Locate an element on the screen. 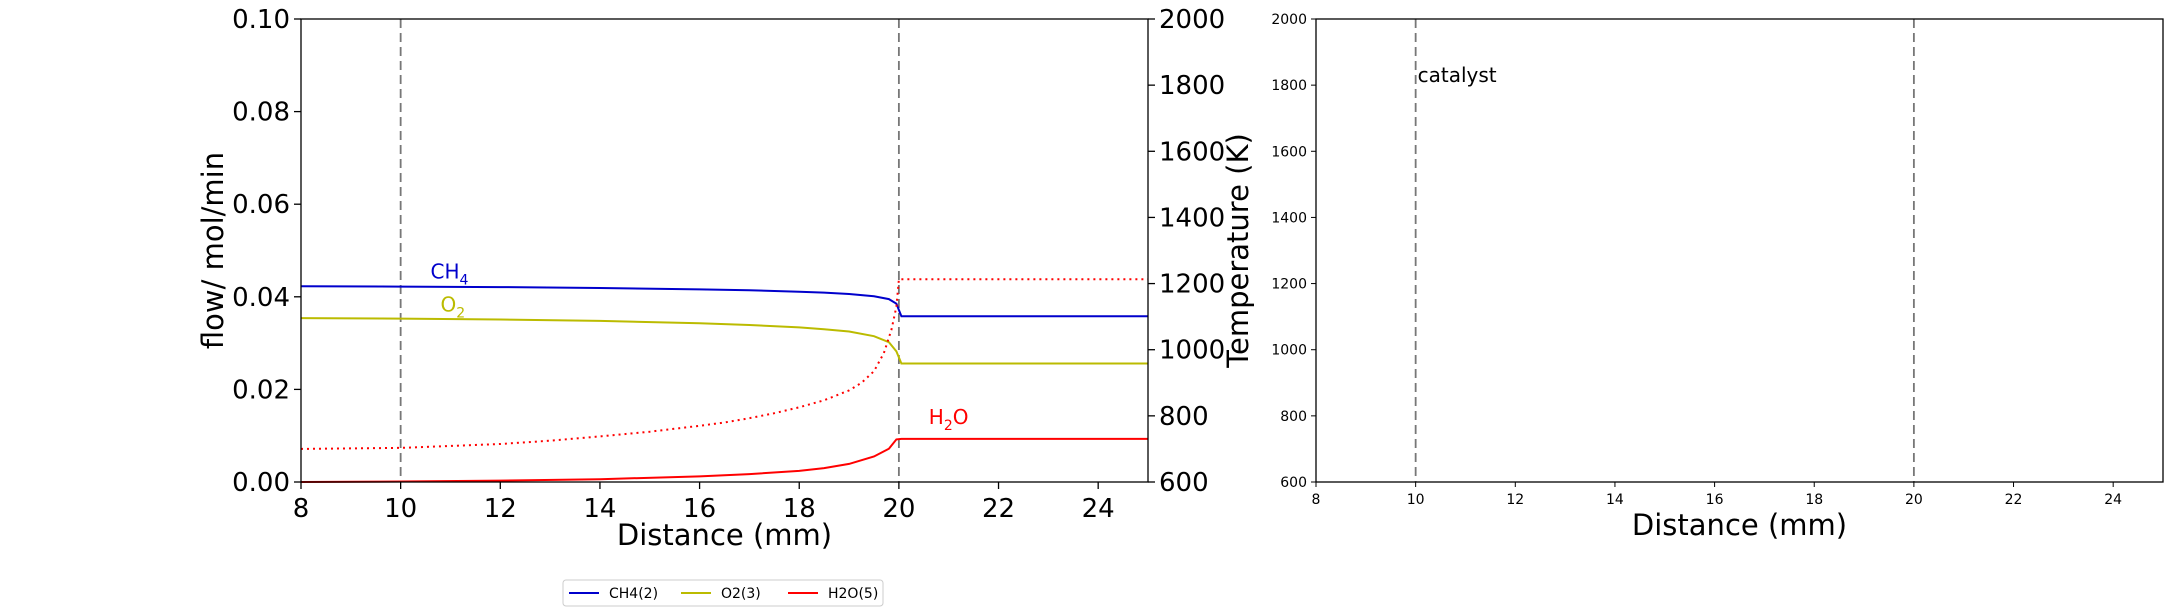 Image resolution: width=2173 pixels, height=615 pixels. left-chart-x-ticks: 8 10 12 14 16 18 20 22 24 is located at coordinates (704, 503).